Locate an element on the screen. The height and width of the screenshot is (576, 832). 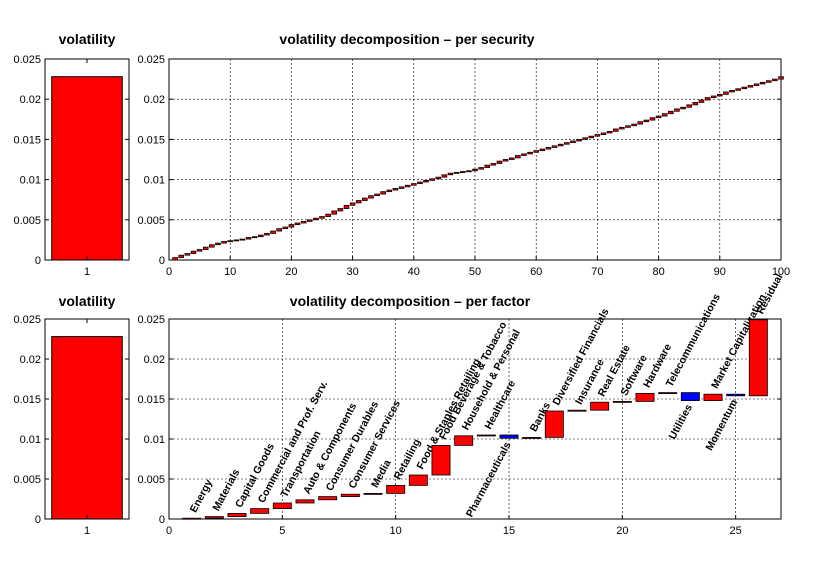
per-factor-xtick-label: 0 is located at coordinates (169, 531).